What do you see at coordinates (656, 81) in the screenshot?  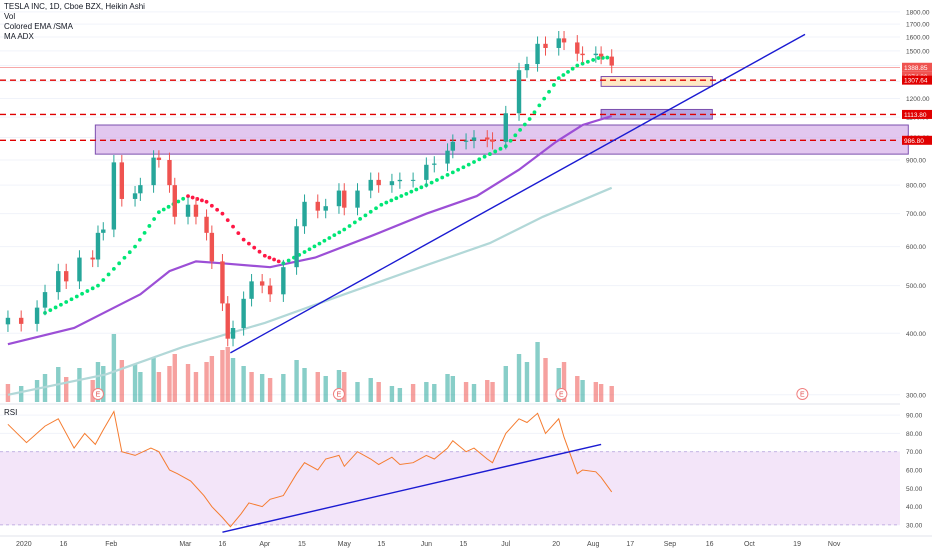 I see `price-zone` at bounding box center [656, 81].